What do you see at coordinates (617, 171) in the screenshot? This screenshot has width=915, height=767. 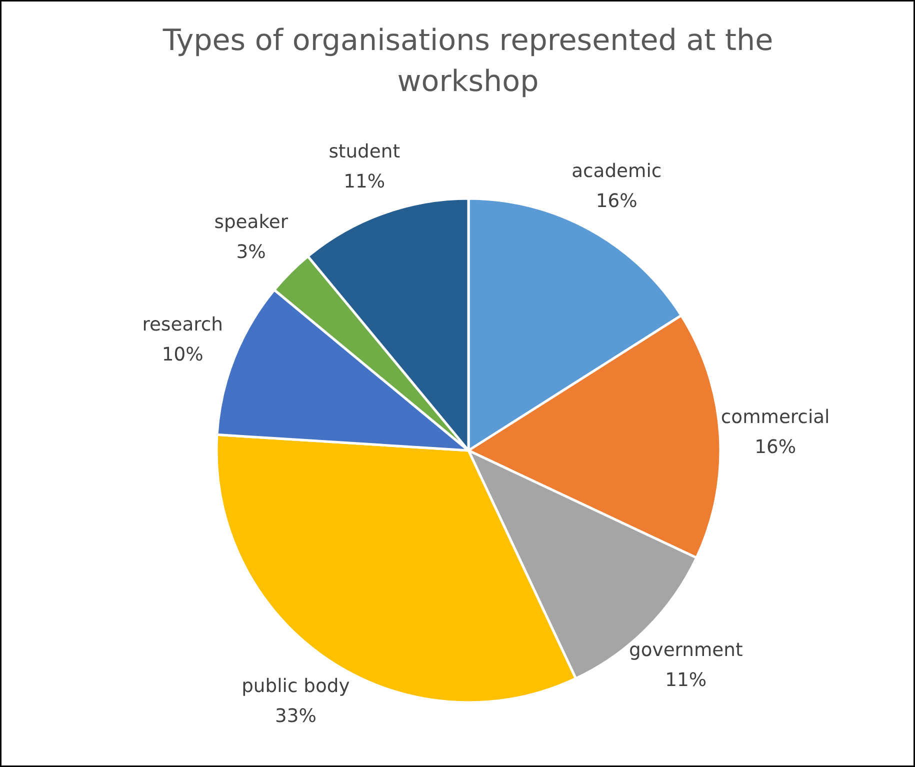 I see `slice-label: academic` at bounding box center [617, 171].